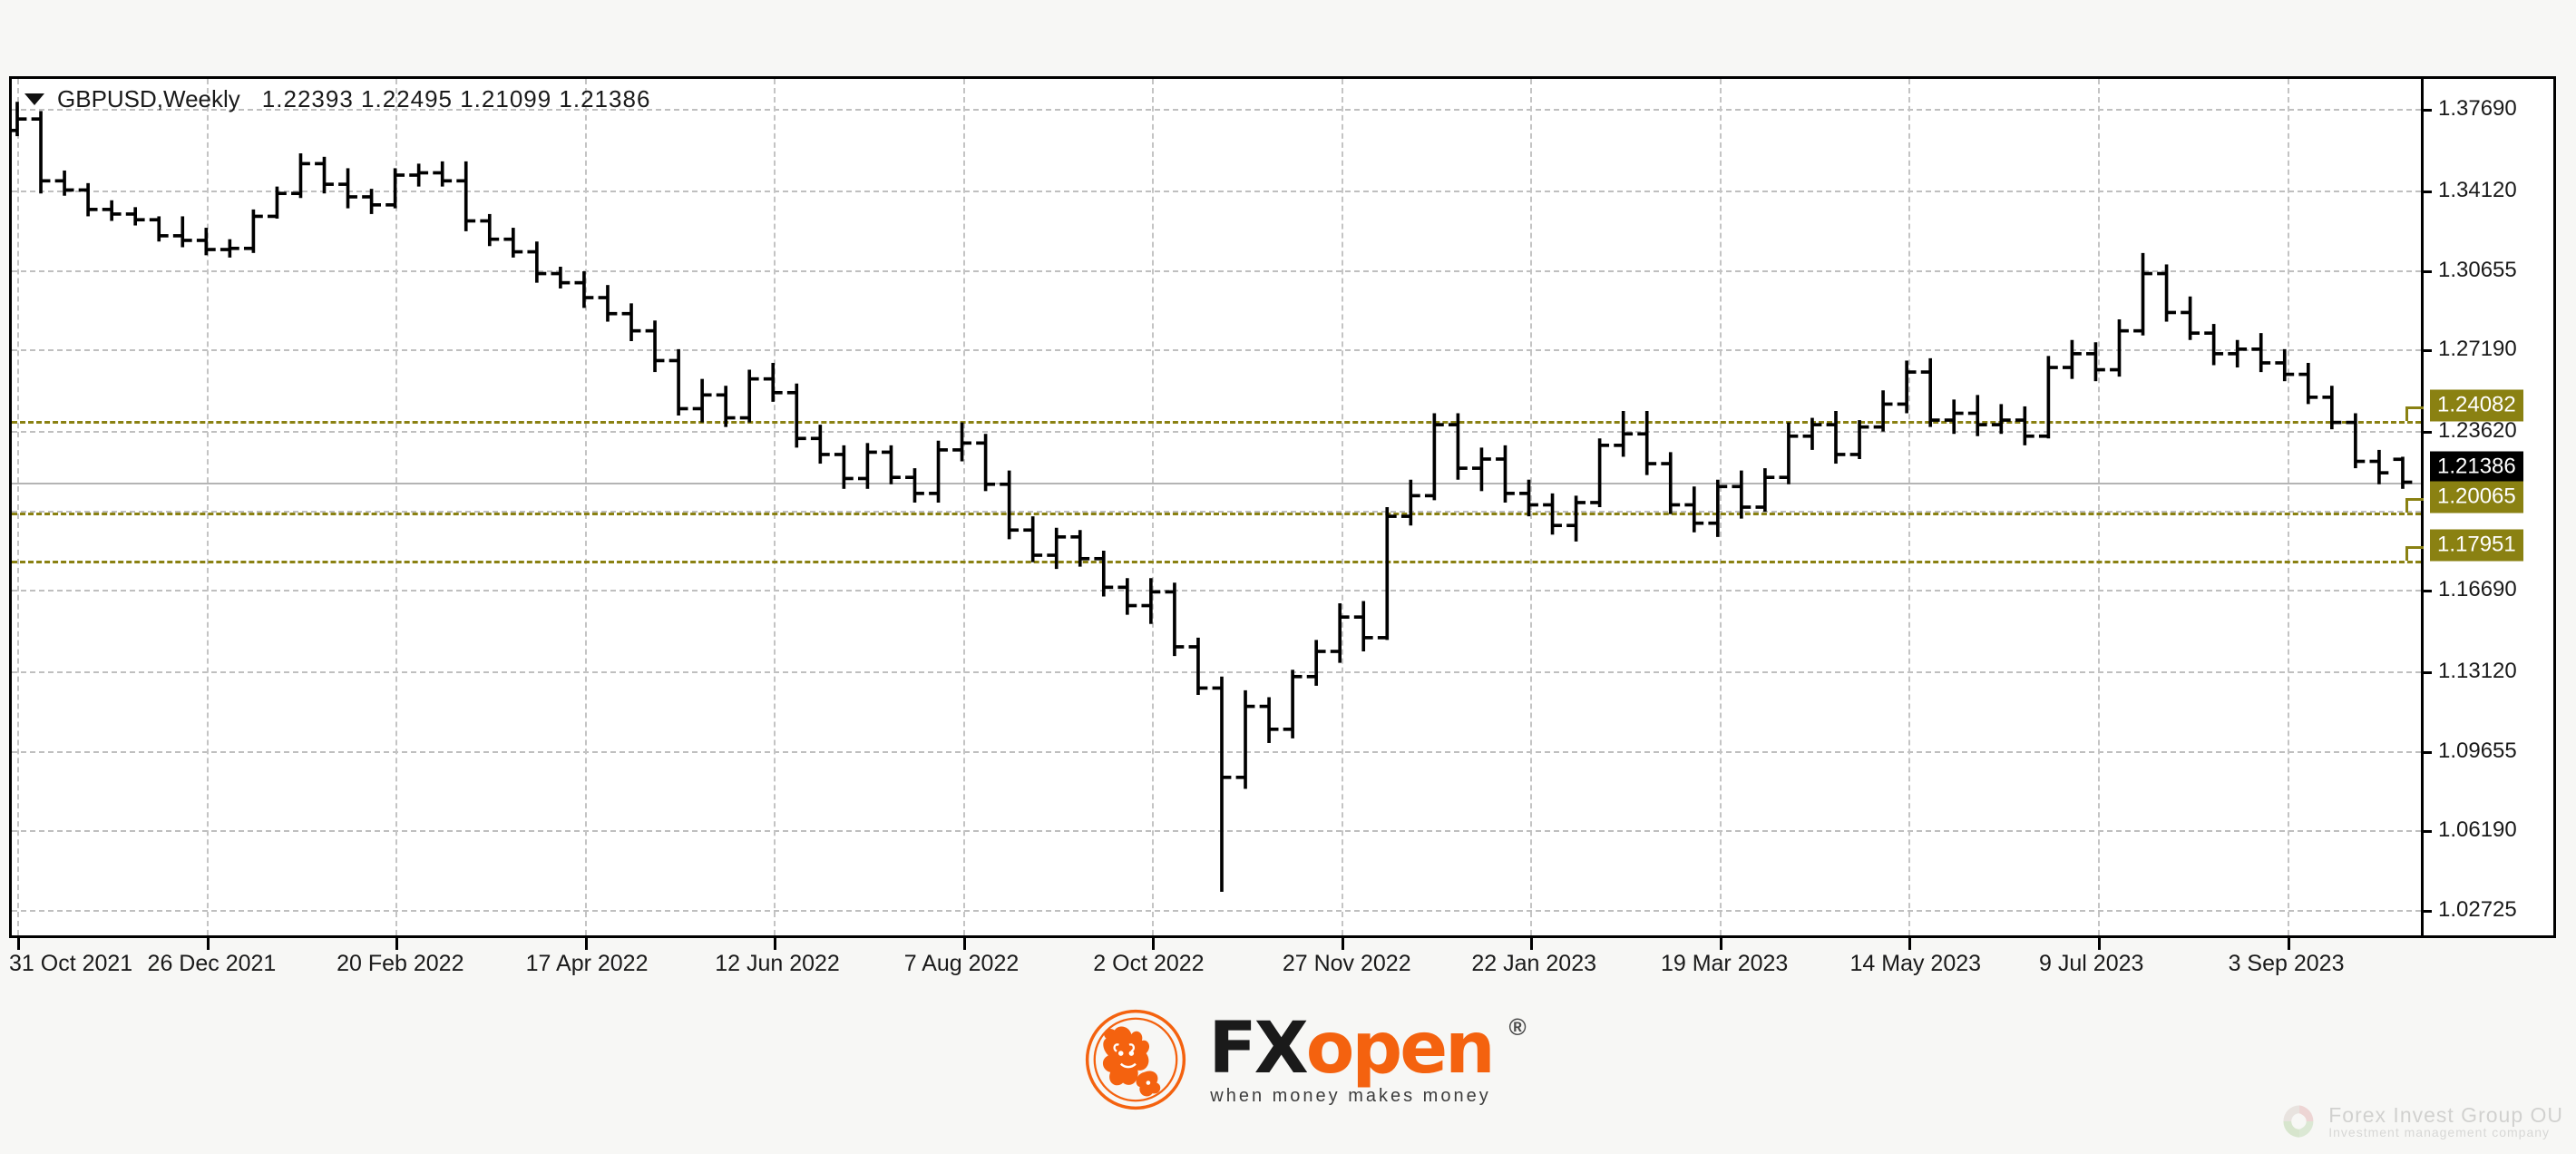 The image size is (2576, 1154). I want to click on current-price-tag: 1.21386, so click(2476, 467).